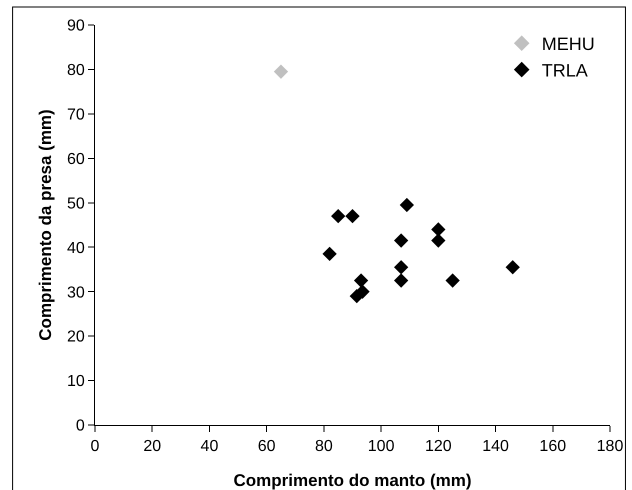  I want to click on y-tick-label: 0, so click(80, 426).